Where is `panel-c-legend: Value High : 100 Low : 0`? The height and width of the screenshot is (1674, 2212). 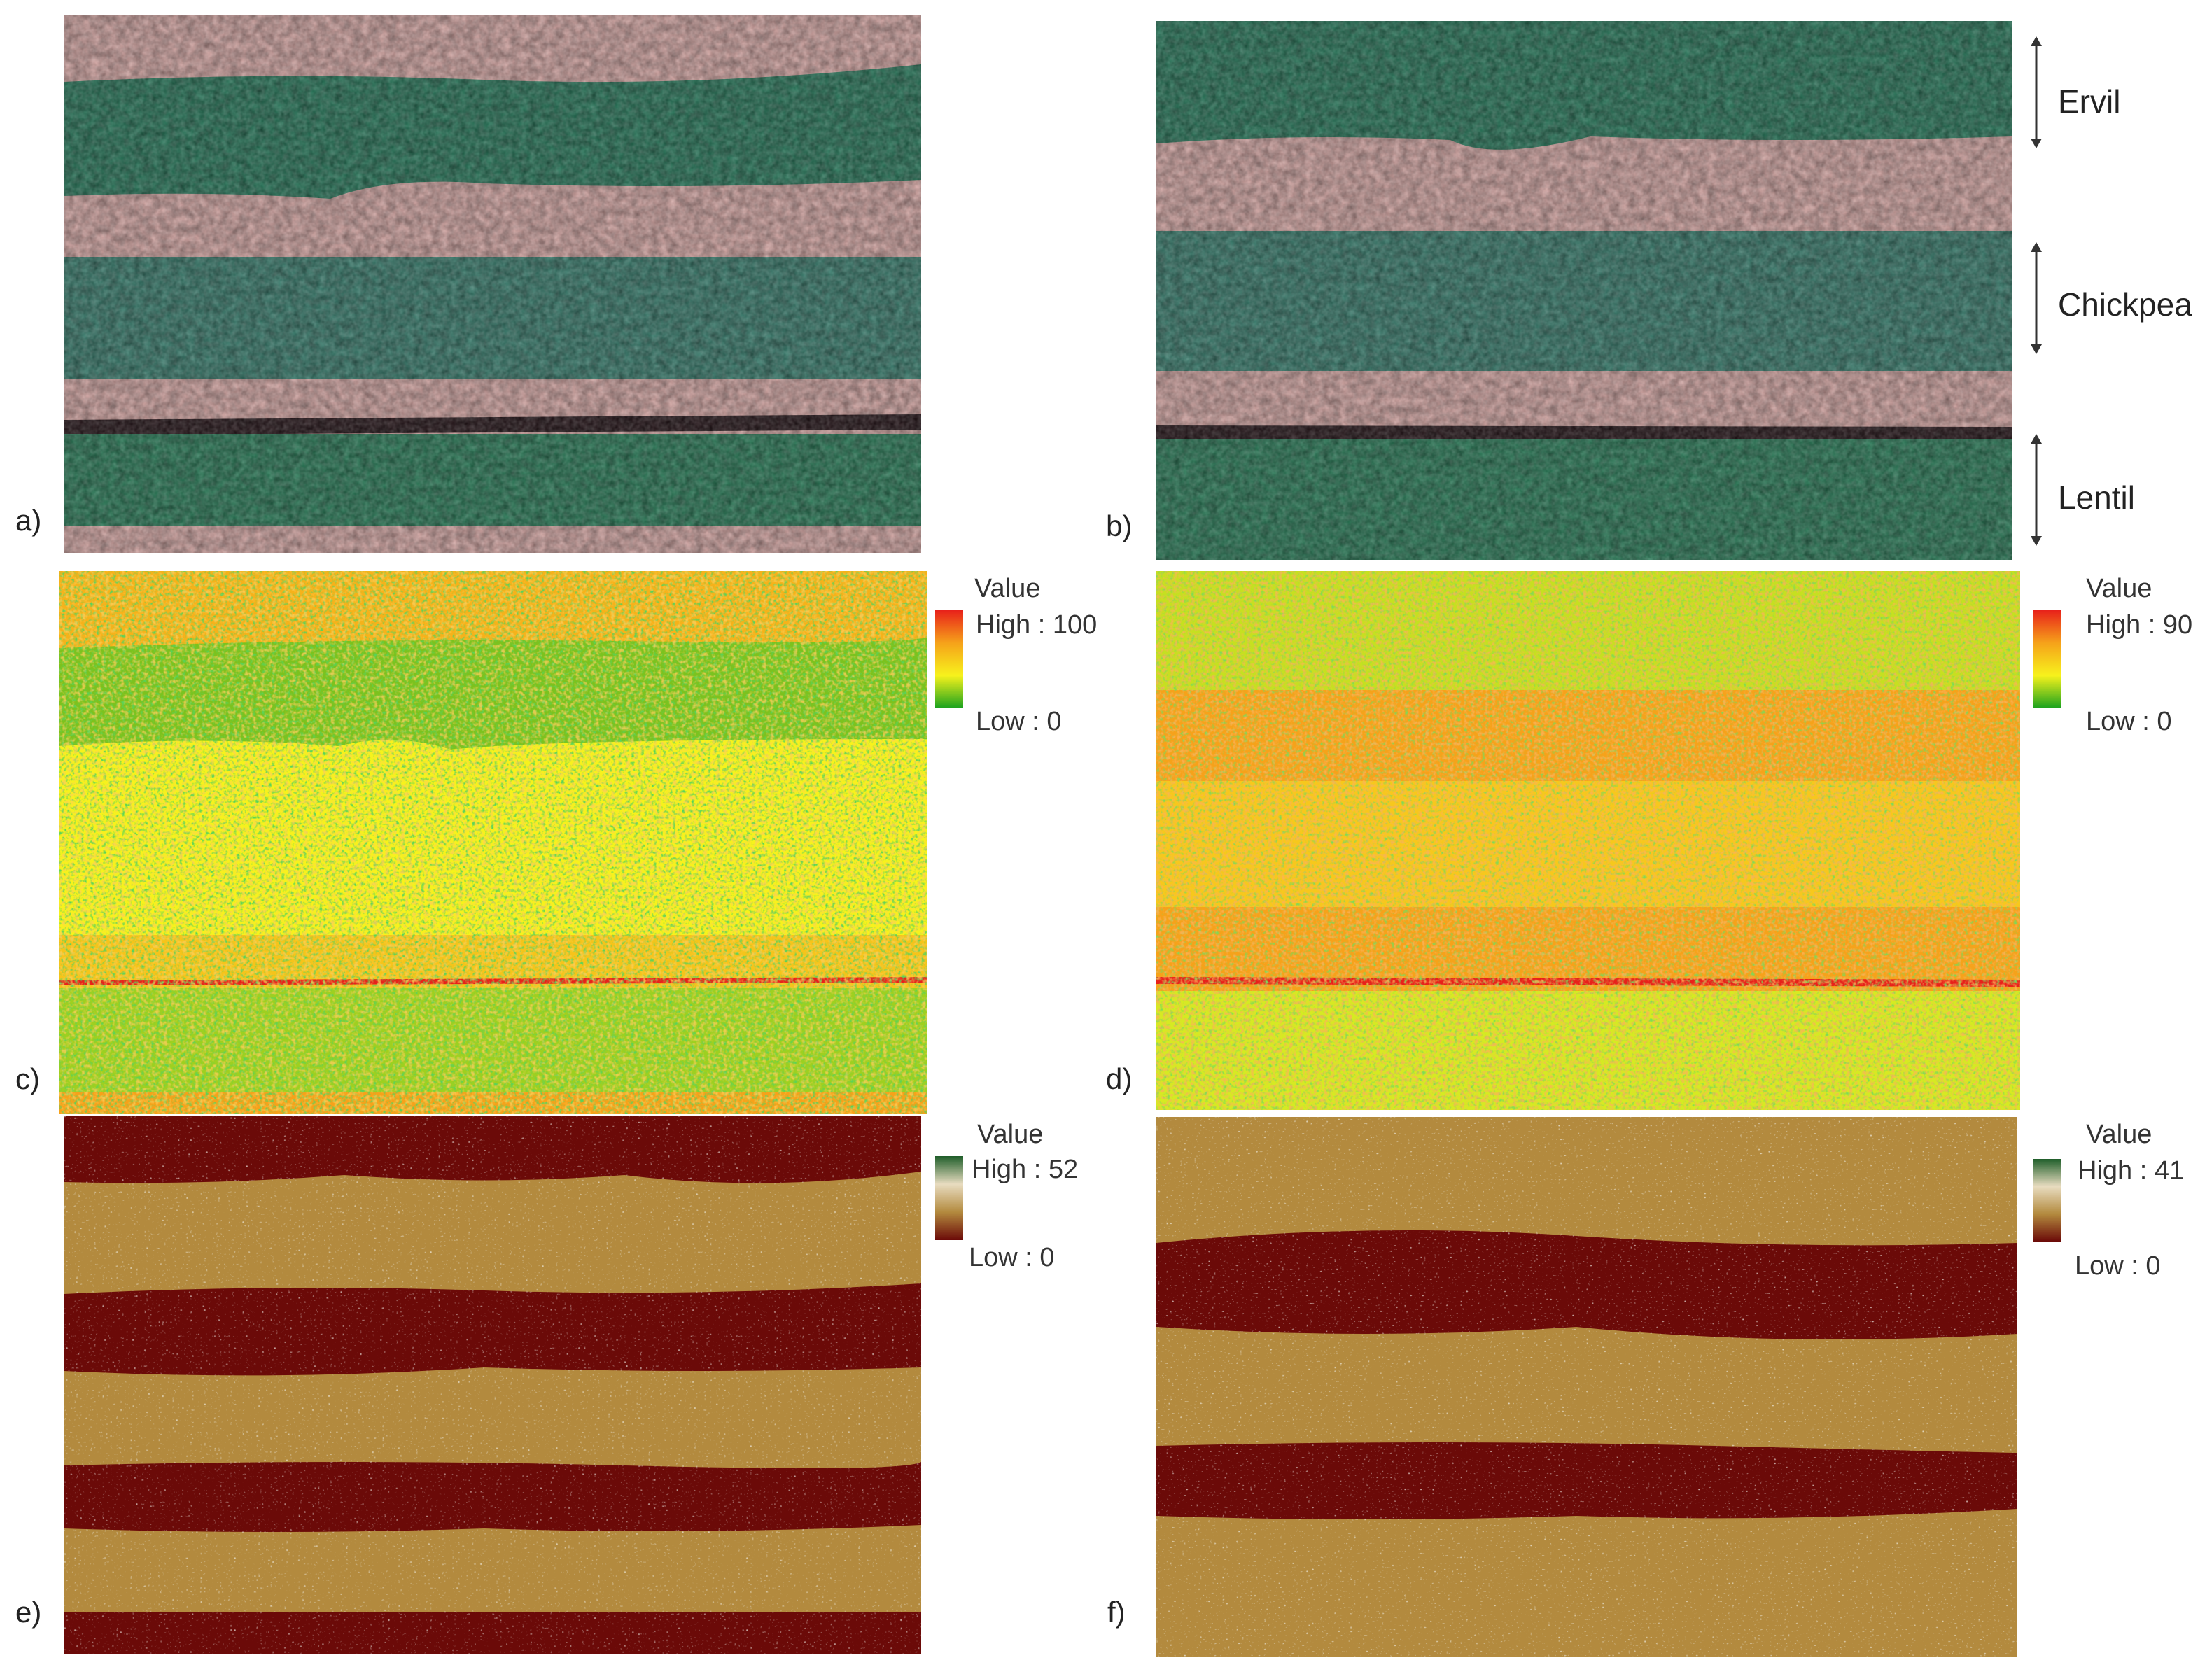 panel-c-legend: Value High : 100 Low : 0 is located at coordinates (1026, 658).